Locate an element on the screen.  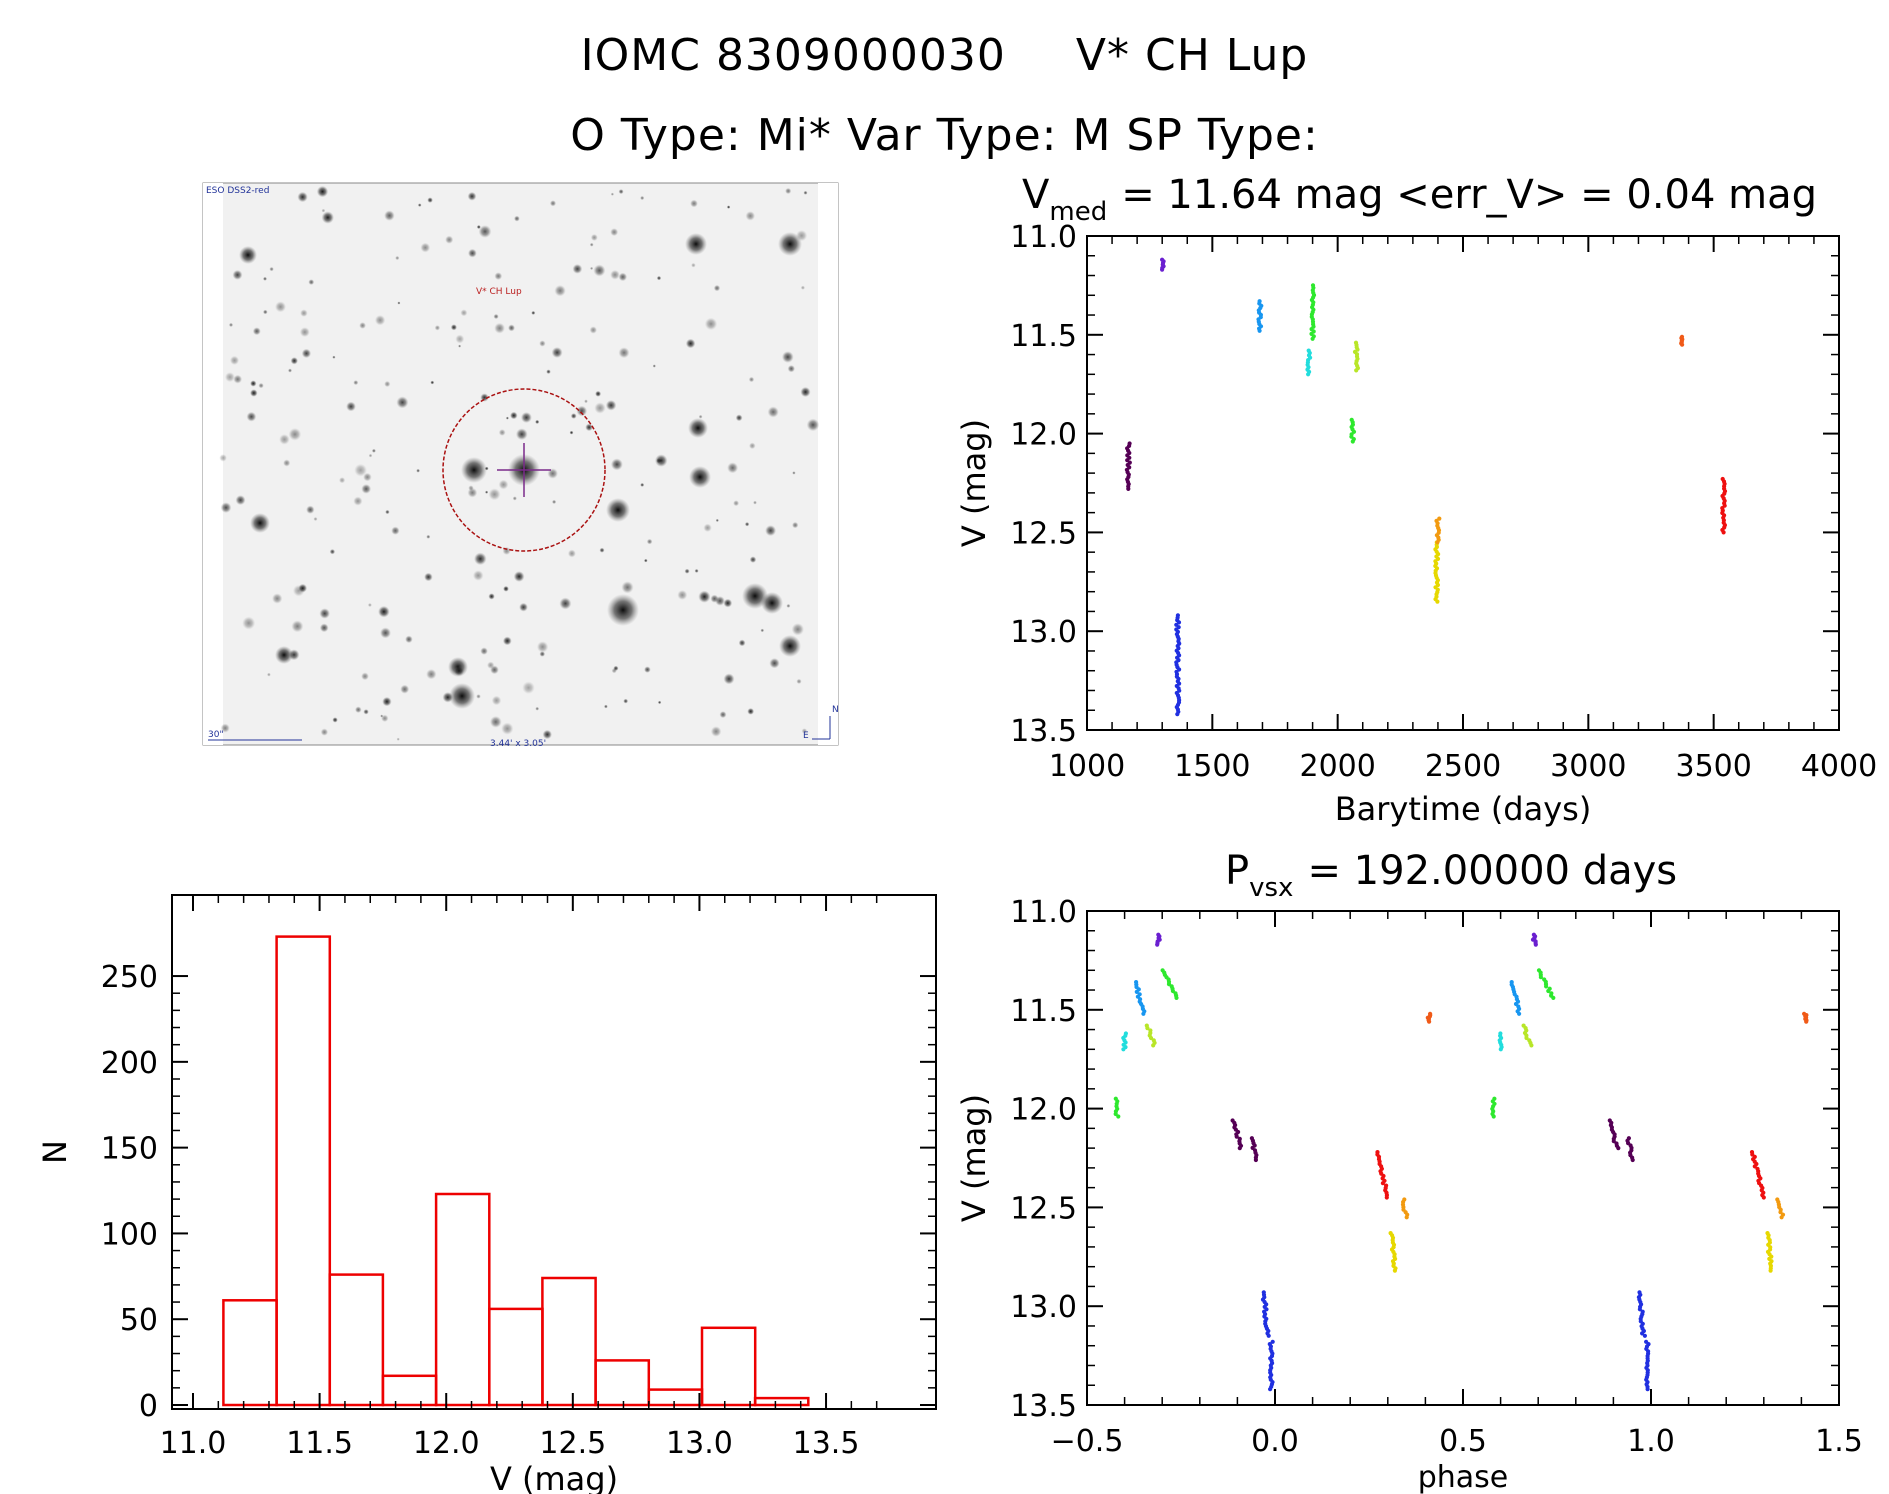
histogram-xtick-label: 11.5 is located at coordinates (319, 1443).